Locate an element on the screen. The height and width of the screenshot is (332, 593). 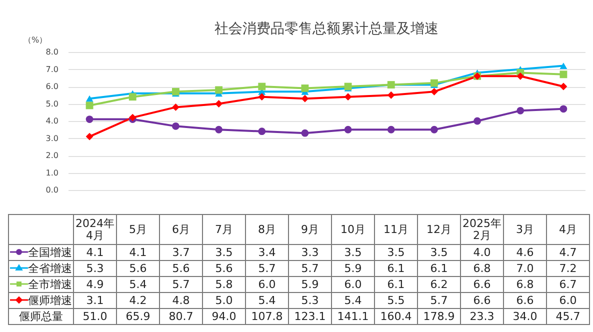
data-label: 3.4 is located at coordinates (267, 252).